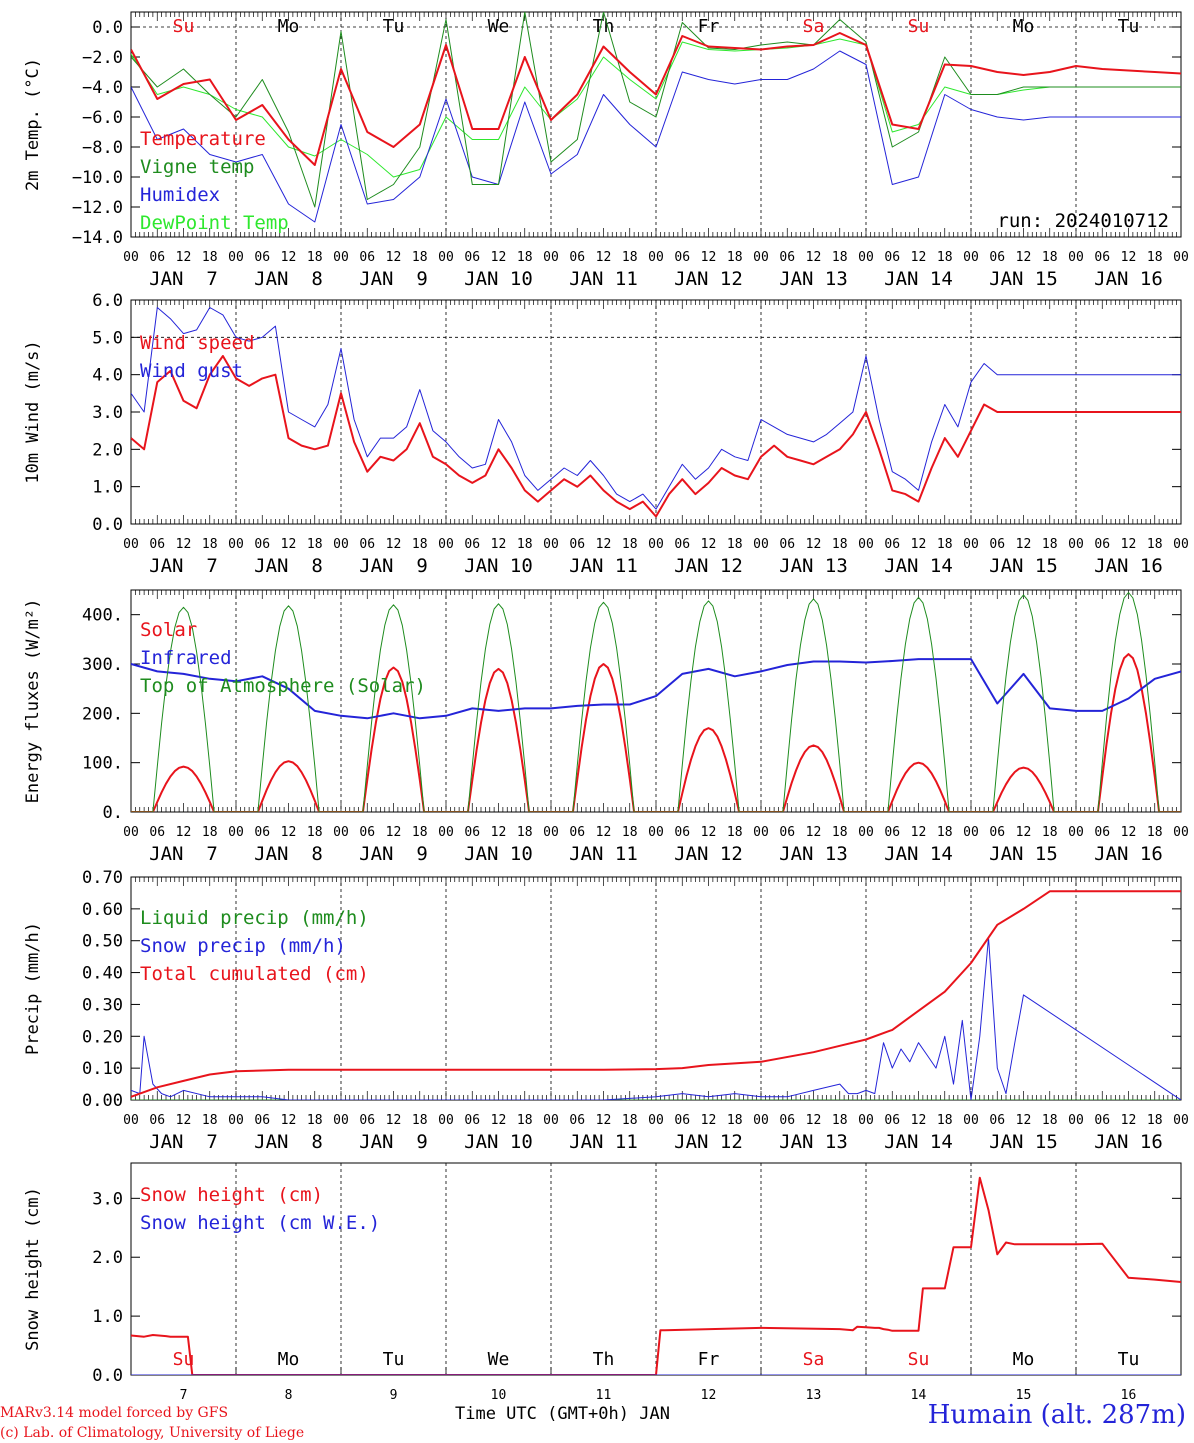 The image size is (1194, 1443). What do you see at coordinates (254, 918) in the screenshot?
I see `legend-entry: Liquid precip (mm/h)` at bounding box center [254, 918].